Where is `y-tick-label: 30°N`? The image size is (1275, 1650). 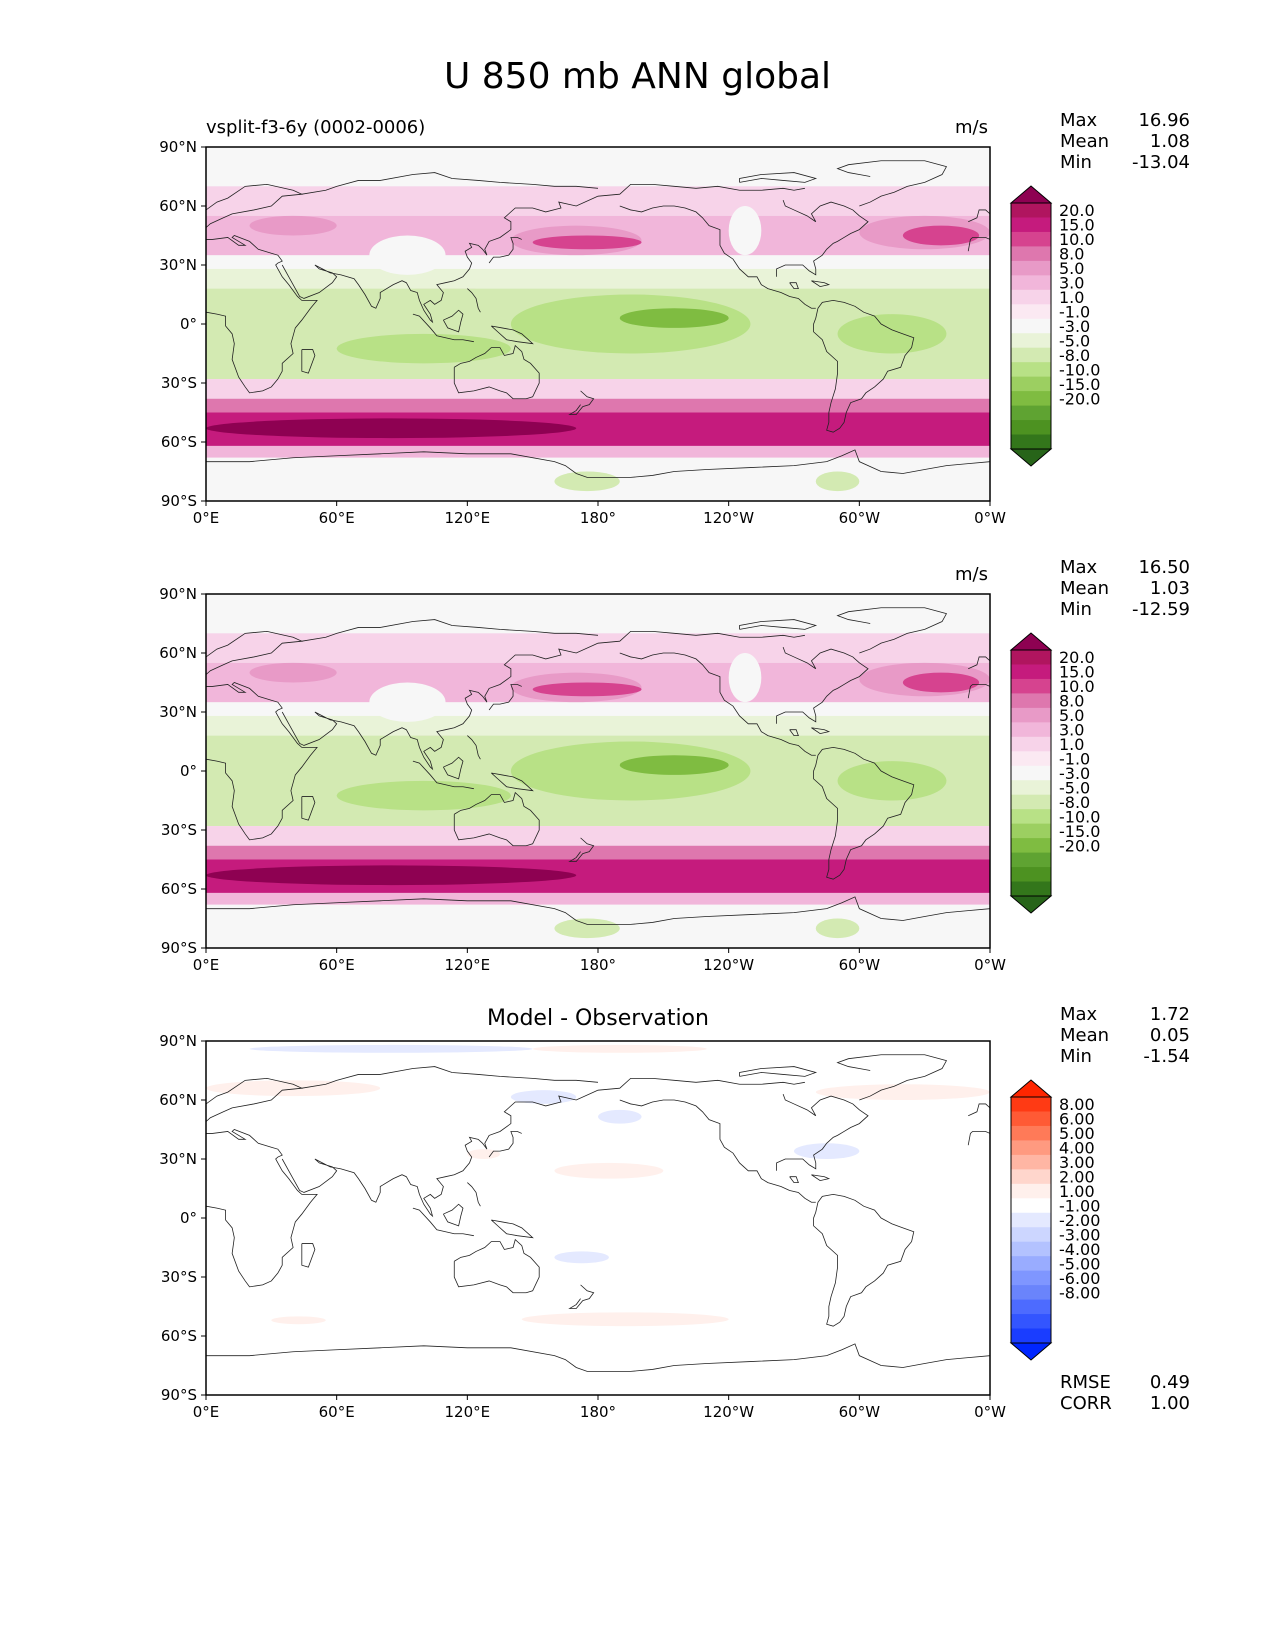 y-tick-label: 30°N is located at coordinates (178, 712).